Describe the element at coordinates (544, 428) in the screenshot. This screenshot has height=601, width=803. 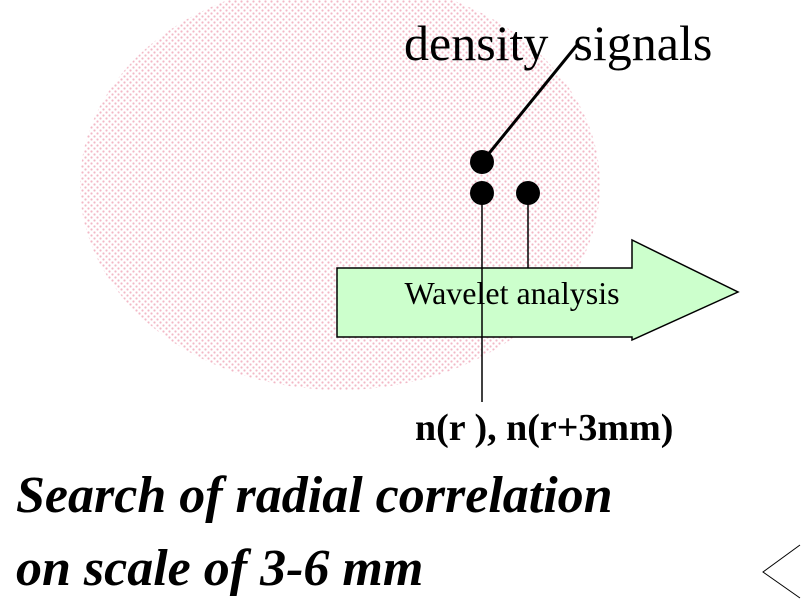
I see `result-label: n(r ), n(r+3mm)` at that location.